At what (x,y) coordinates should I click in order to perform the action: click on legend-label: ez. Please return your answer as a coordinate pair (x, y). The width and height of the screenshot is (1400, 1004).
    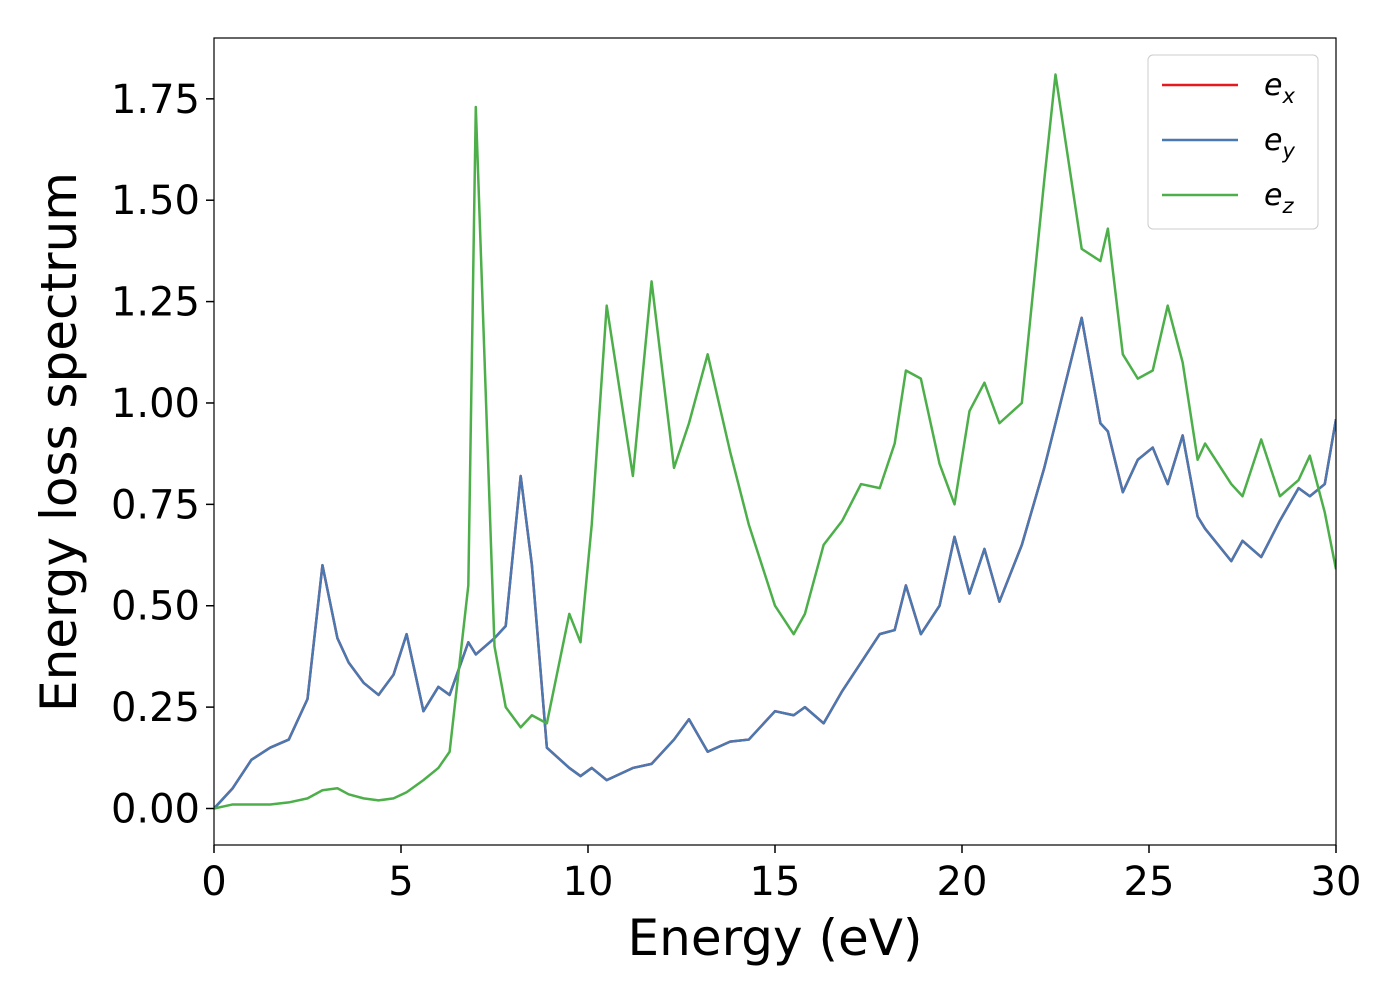
    Looking at the image, I should click on (1279, 198).